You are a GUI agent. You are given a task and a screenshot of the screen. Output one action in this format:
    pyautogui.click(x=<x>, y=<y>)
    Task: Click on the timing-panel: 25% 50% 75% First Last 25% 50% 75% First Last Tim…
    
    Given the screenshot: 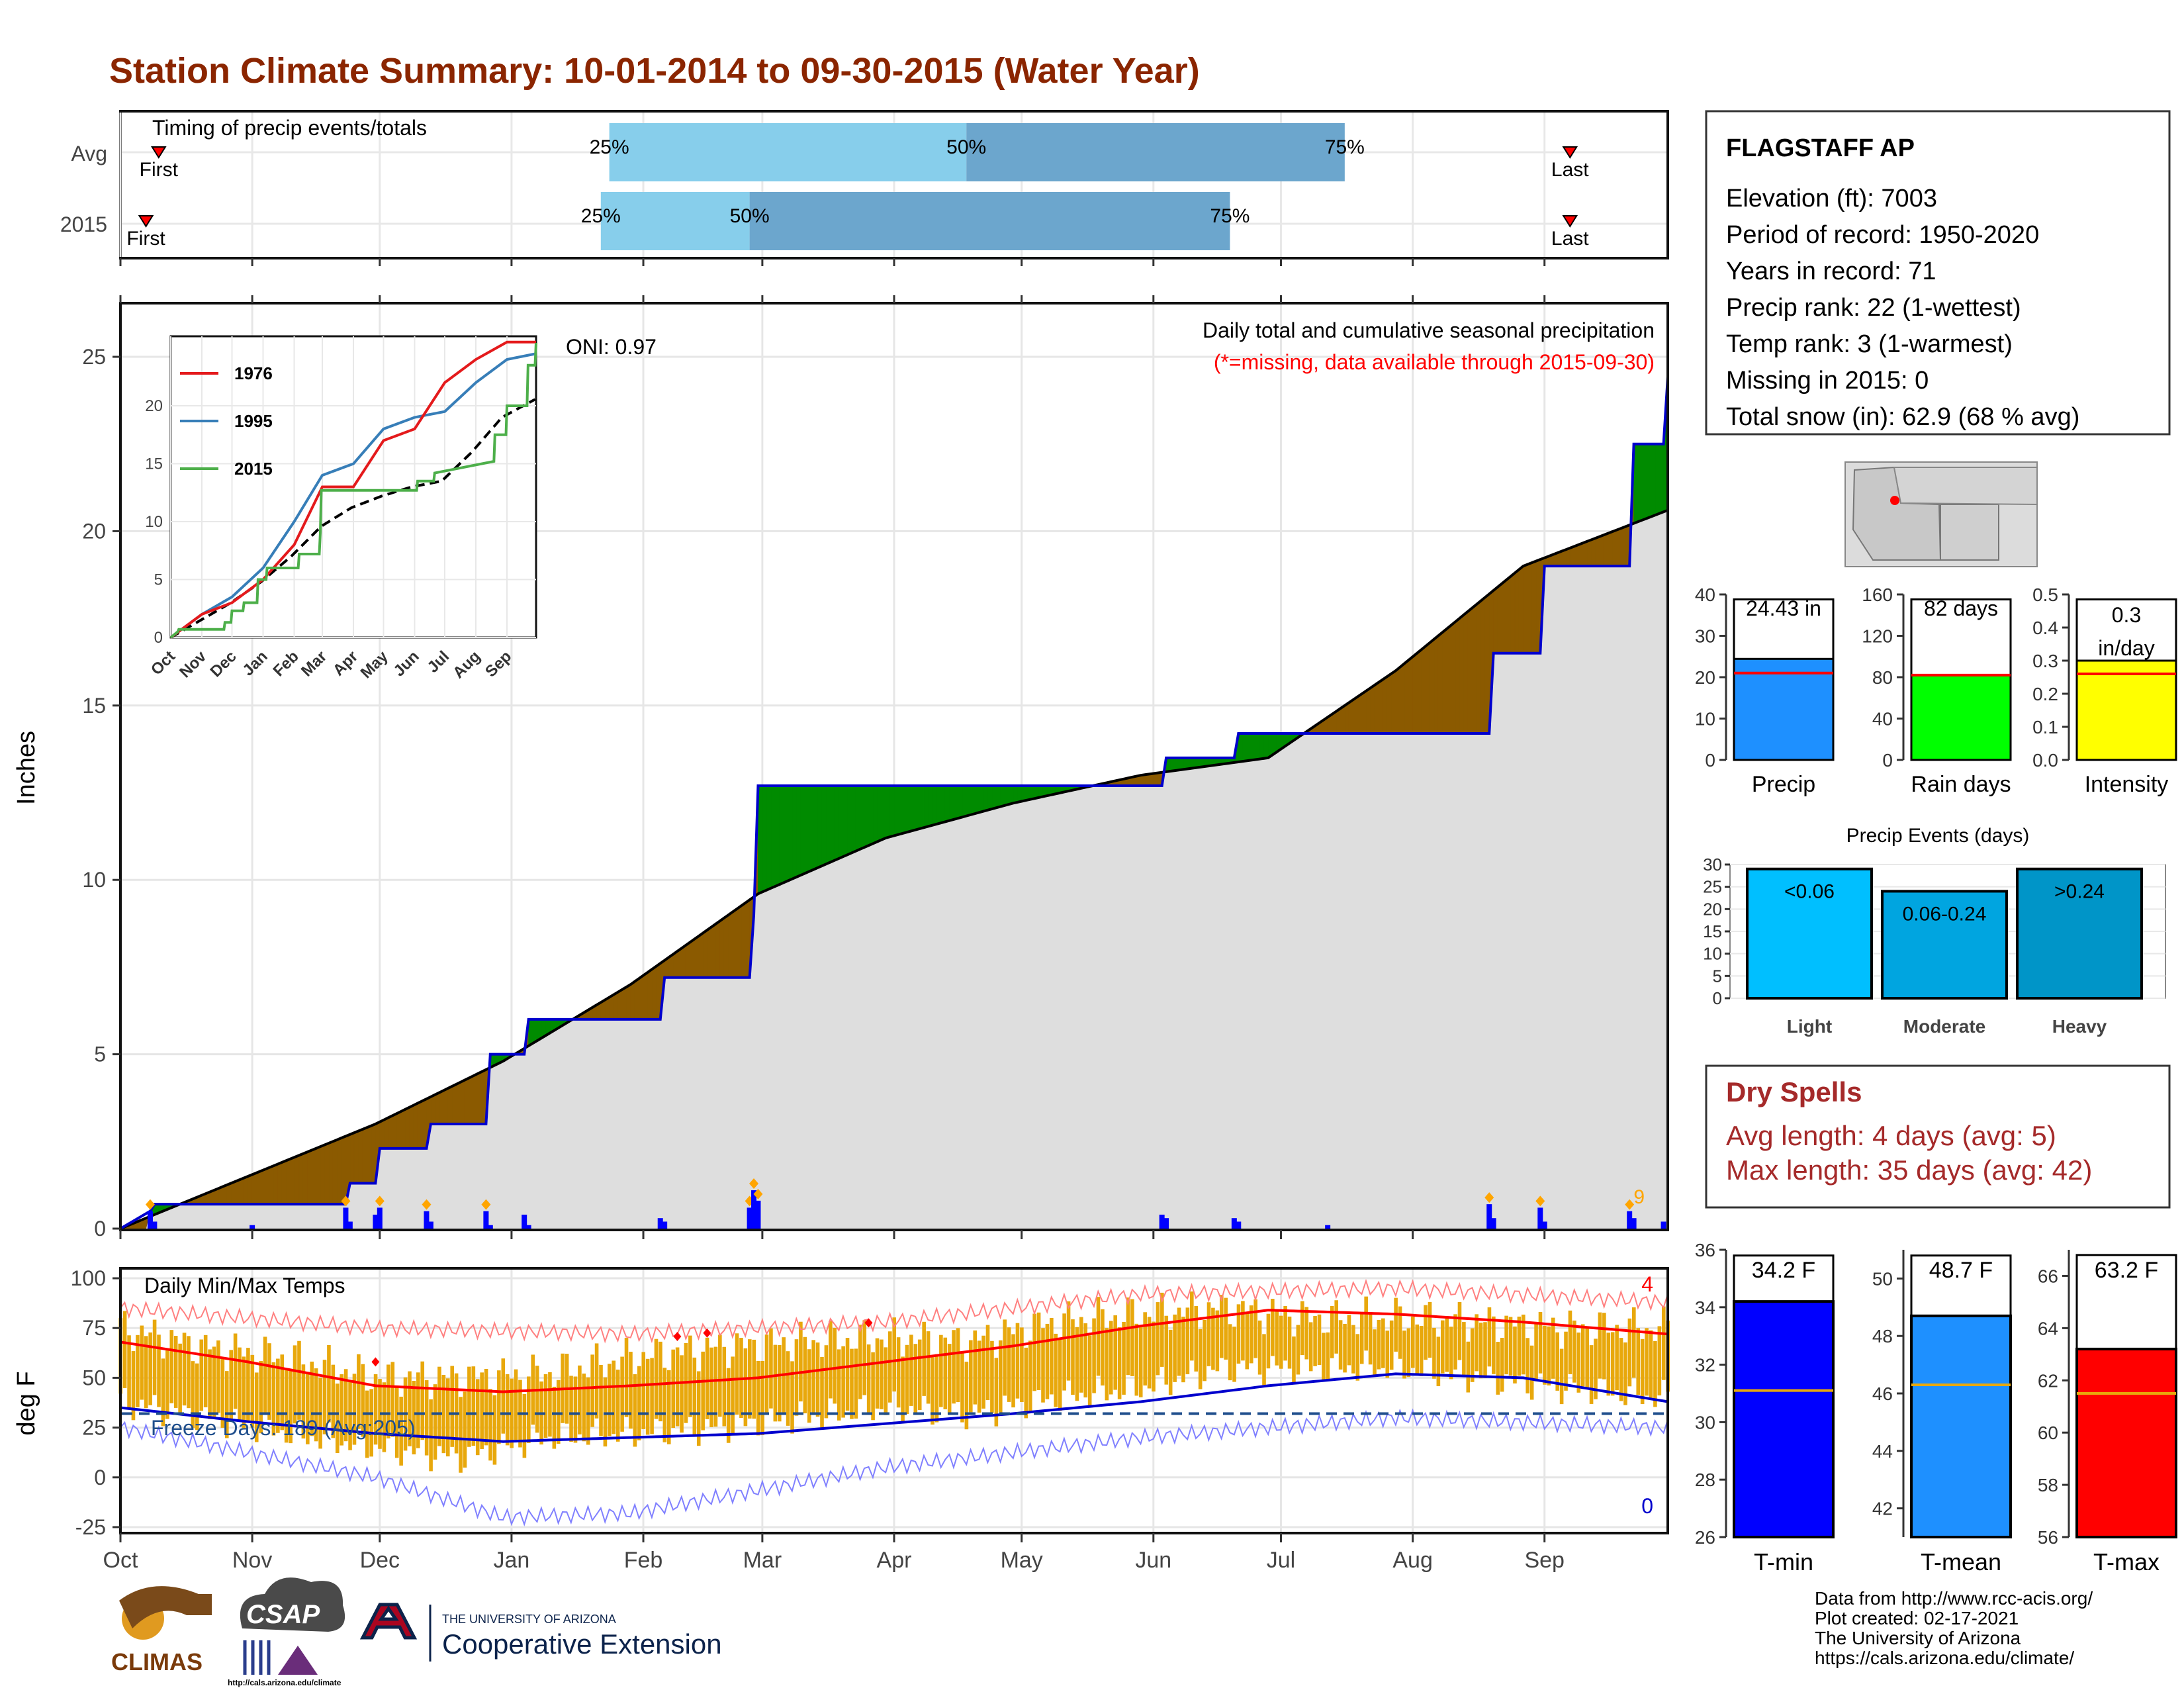 What is the action you would take?
    pyautogui.click(x=864, y=184)
    